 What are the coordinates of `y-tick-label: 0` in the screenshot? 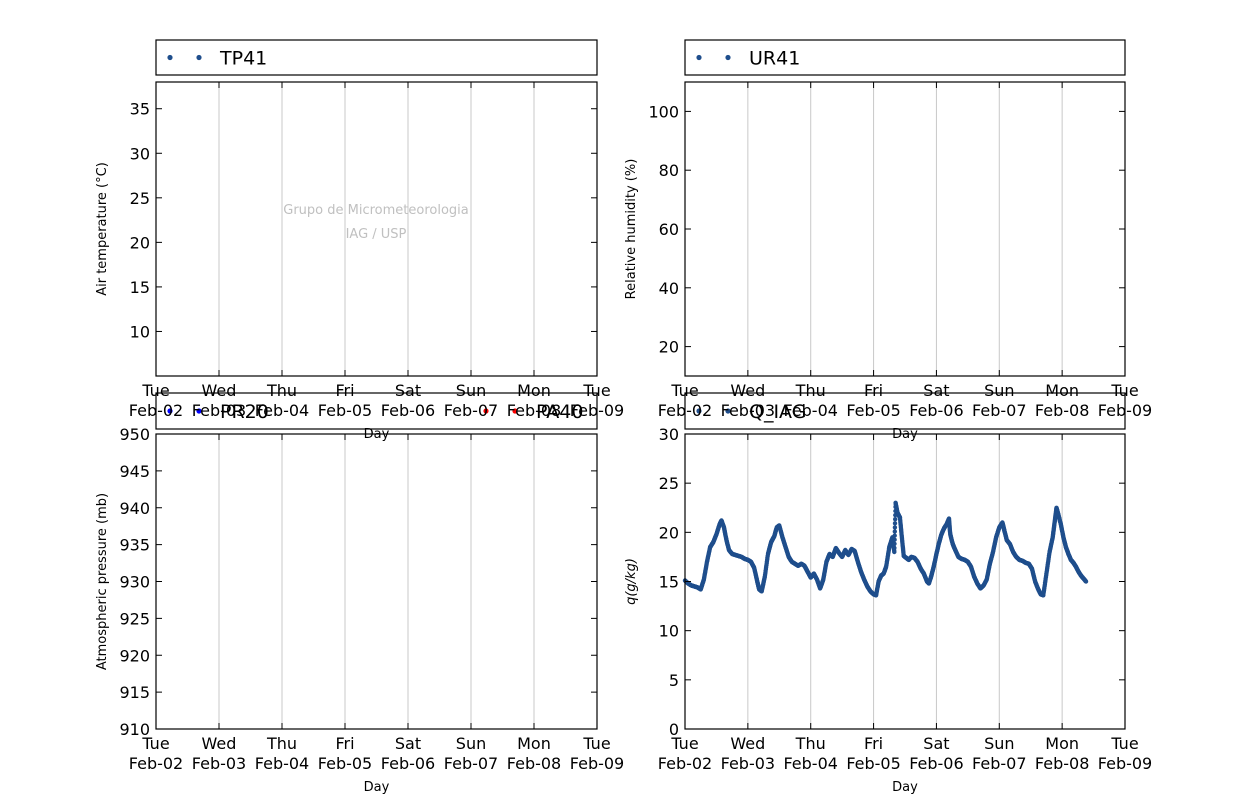 It's located at (674, 729).